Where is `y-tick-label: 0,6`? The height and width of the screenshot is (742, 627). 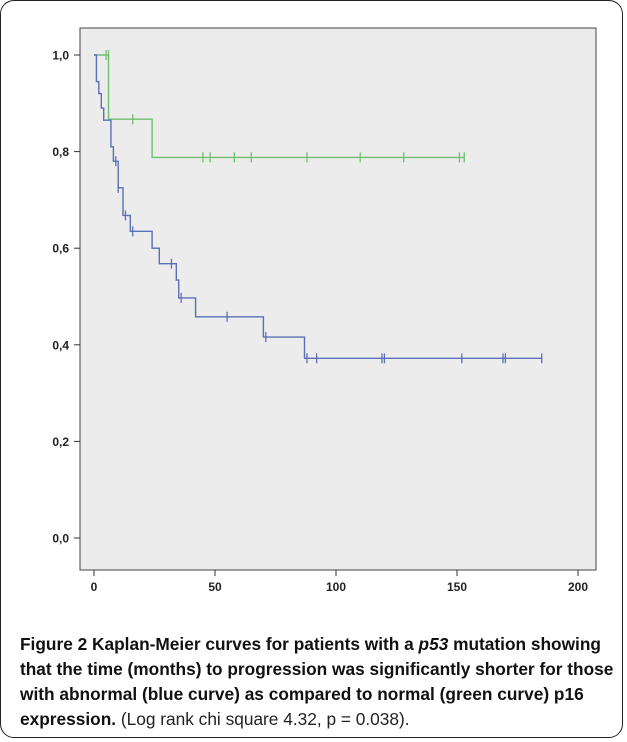 y-tick-label: 0,6 is located at coordinates (60, 249).